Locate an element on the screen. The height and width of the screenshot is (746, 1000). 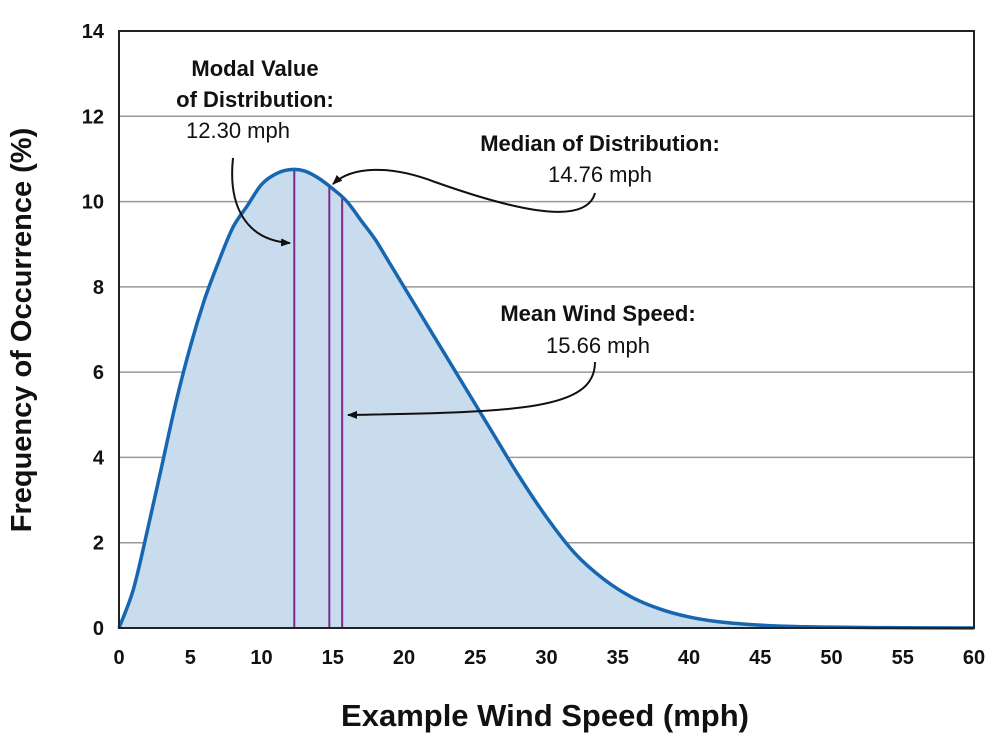
x-tick-label: 0 is located at coordinates (118, 658).